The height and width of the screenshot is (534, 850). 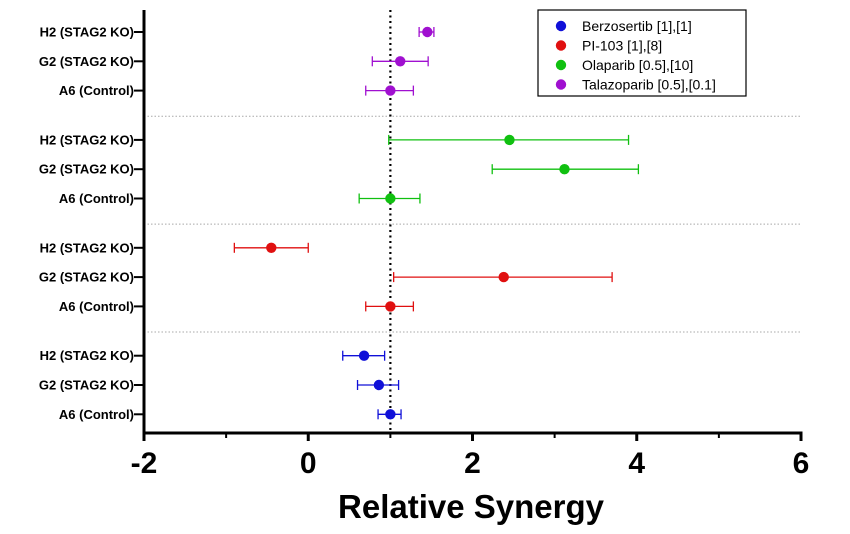 I want to click on x-tick-label: -2, so click(x=144, y=463).